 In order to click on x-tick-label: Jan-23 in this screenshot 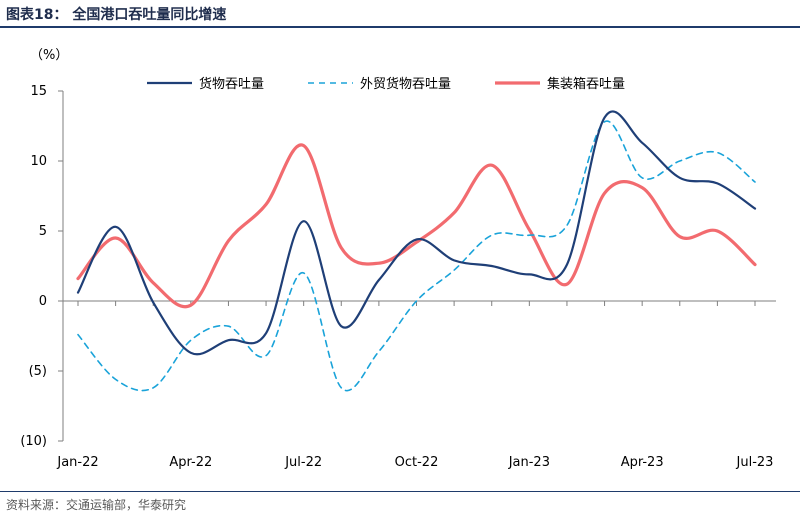, I will do `click(529, 462)`.